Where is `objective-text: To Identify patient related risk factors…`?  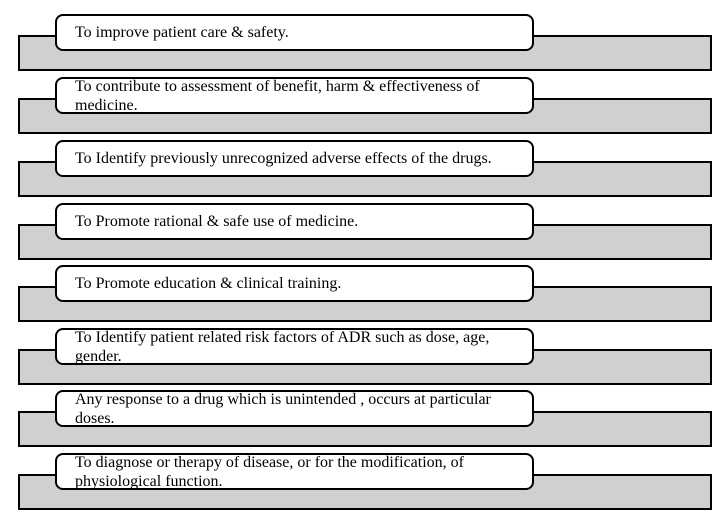
objective-text: To Identify patient related risk factors… is located at coordinates (282, 346).